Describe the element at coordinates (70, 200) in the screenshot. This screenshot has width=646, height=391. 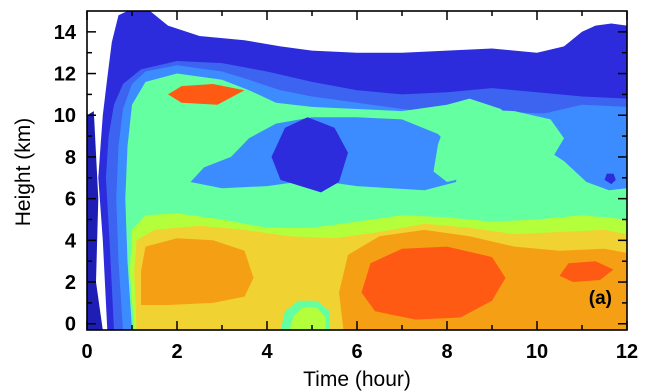
I see `y-tick-label-6: 6` at that location.